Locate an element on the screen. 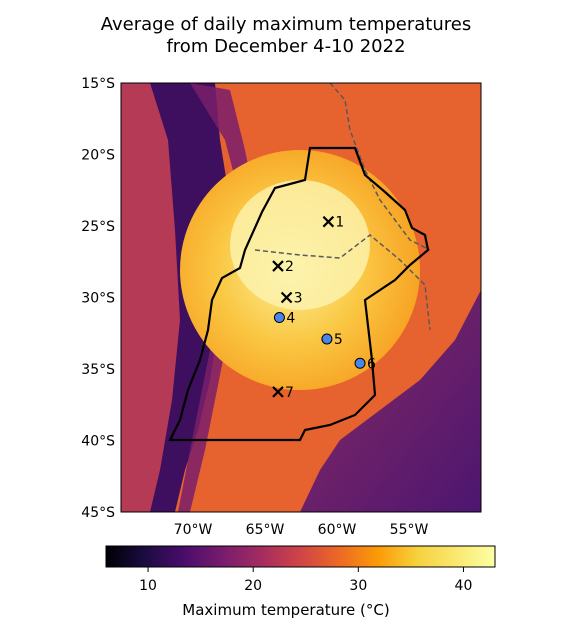 This screenshot has width=572, height=636. station-label: 4 is located at coordinates (290, 319).